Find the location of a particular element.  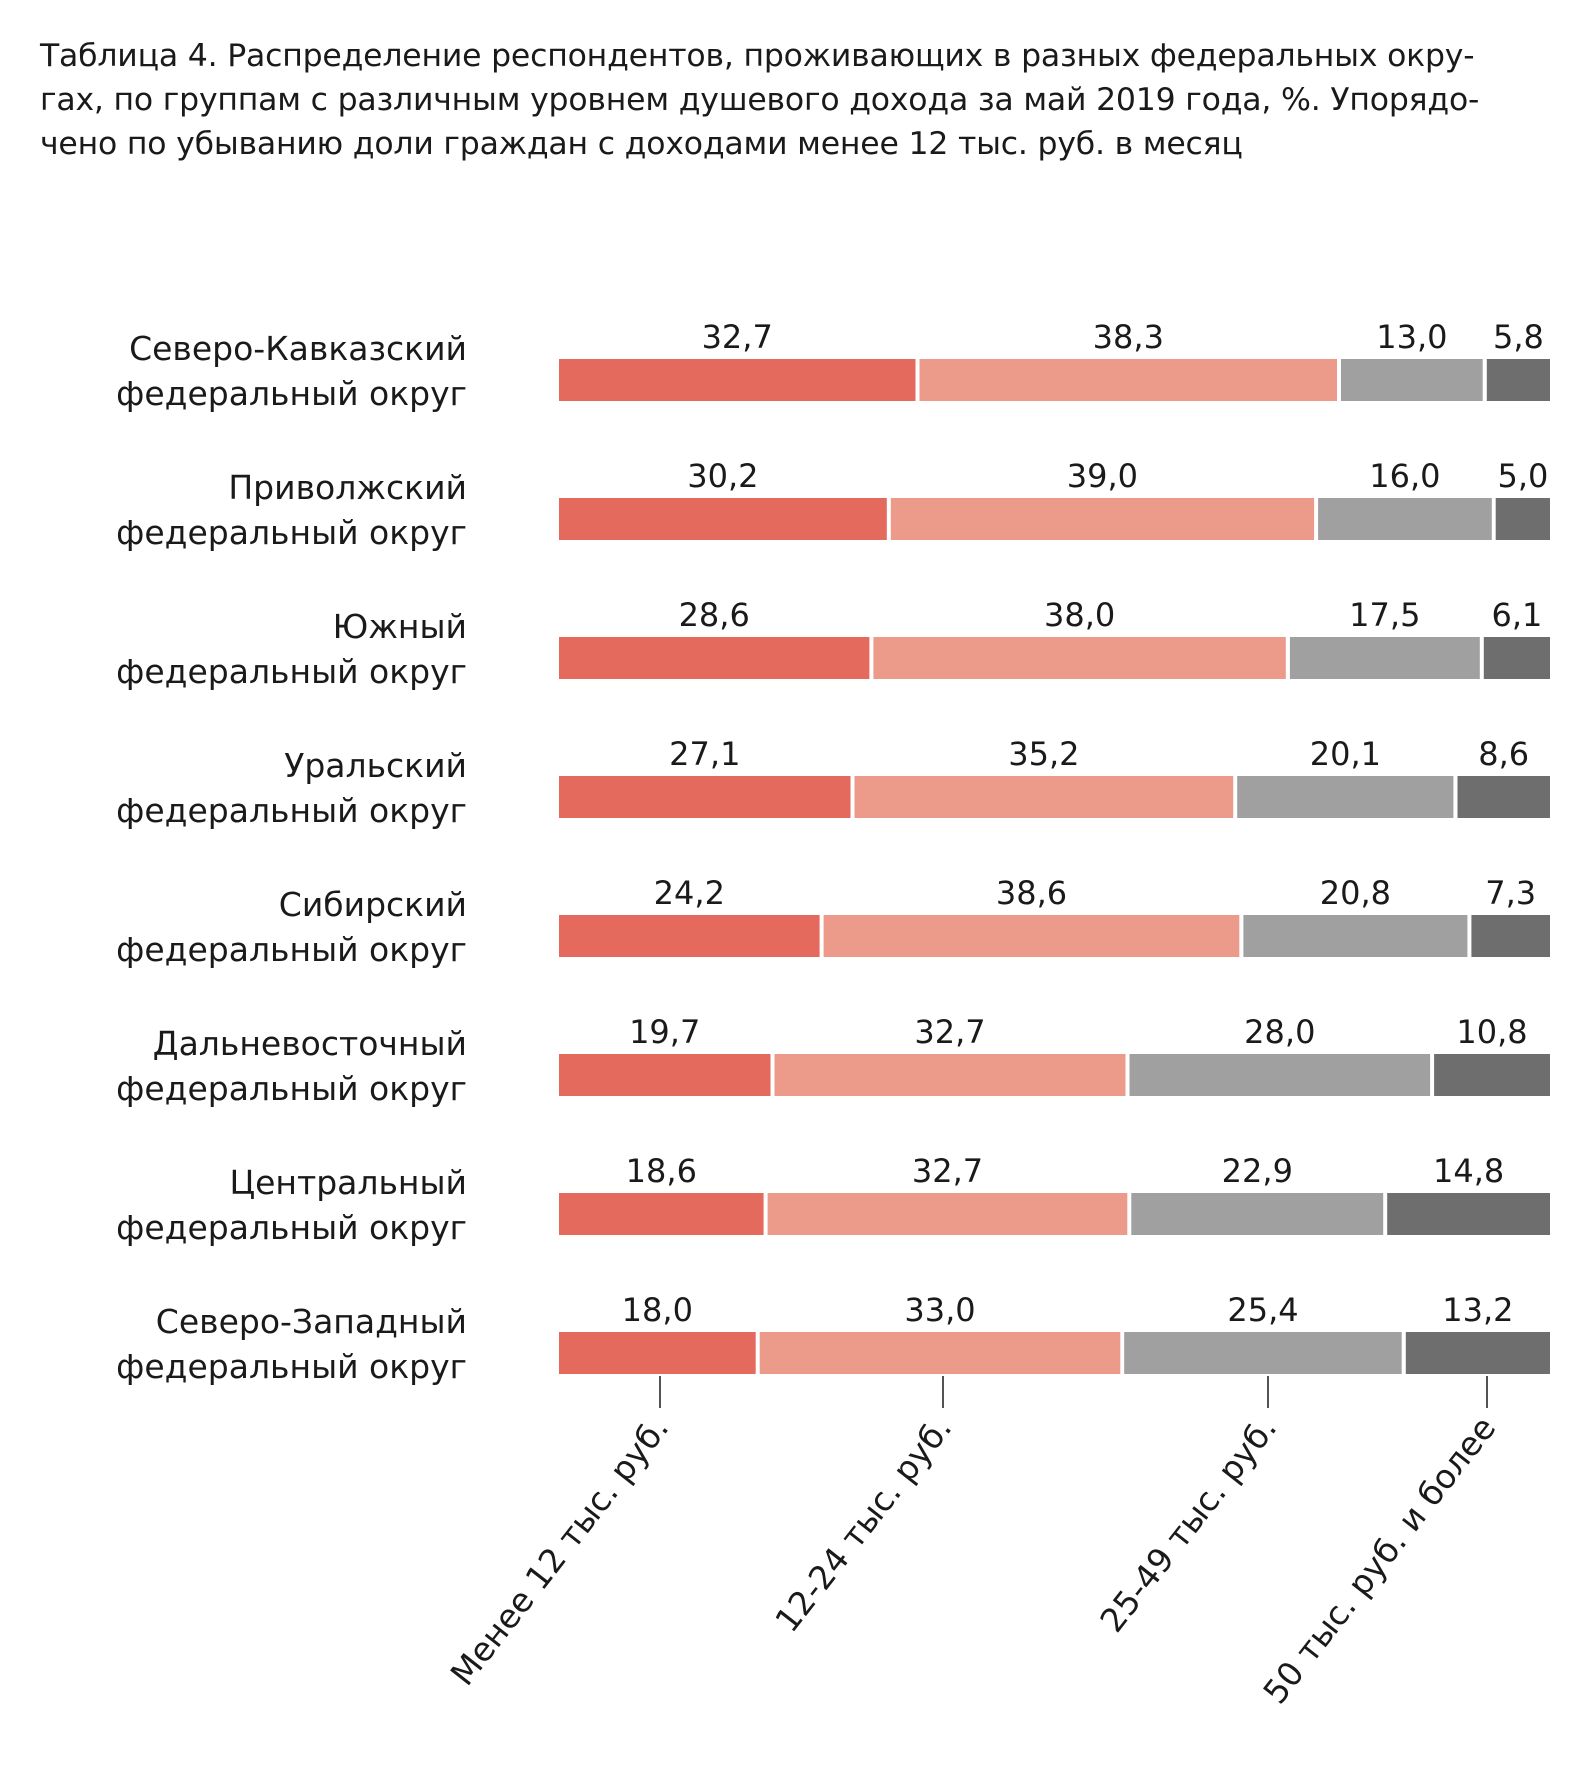

category-label: Уральский федеральный округ is located at coordinates (291, 788).